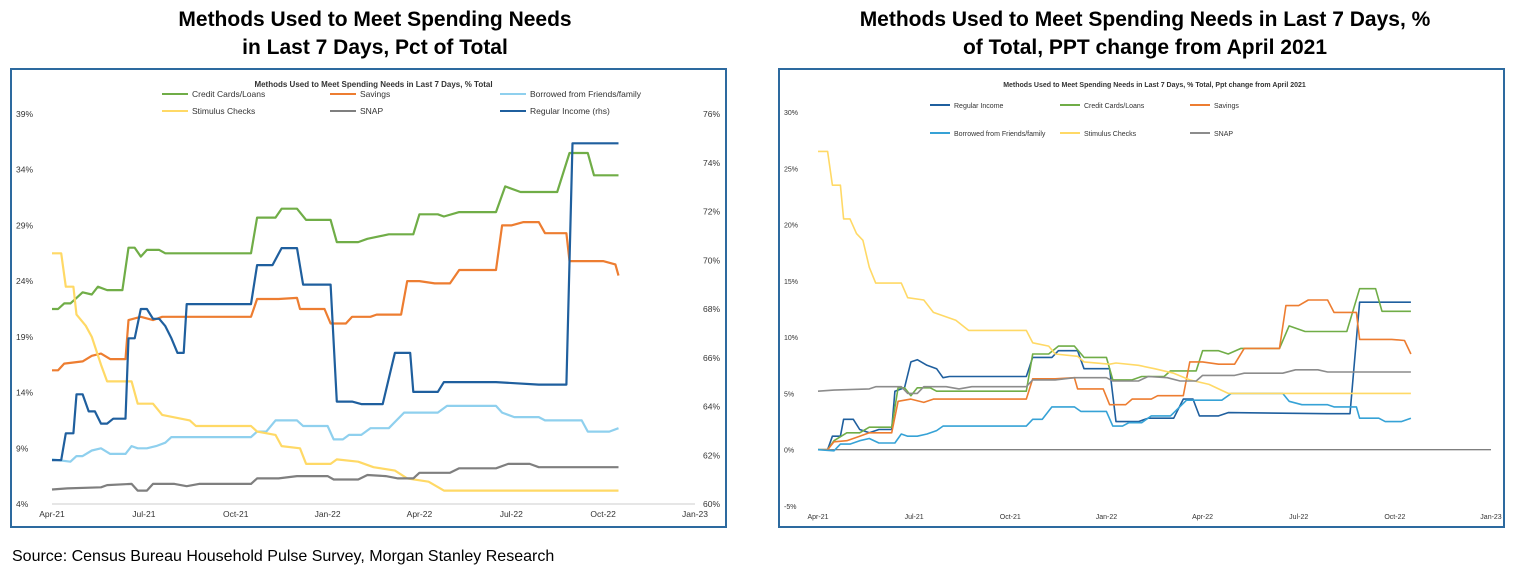  I want to click on left-y-tick-label: 24%, so click(24, 281).